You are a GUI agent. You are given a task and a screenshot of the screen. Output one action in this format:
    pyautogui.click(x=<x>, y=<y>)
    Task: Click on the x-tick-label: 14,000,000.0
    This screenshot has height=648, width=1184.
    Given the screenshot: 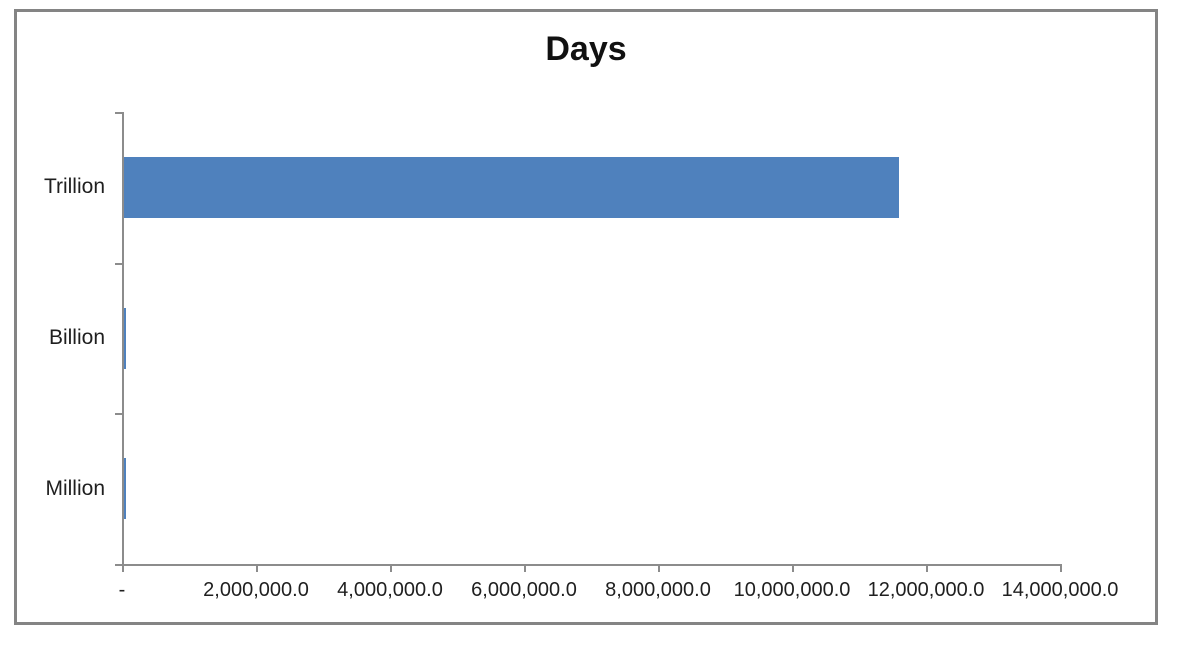 What is the action you would take?
    pyautogui.click(x=1060, y=590)
    